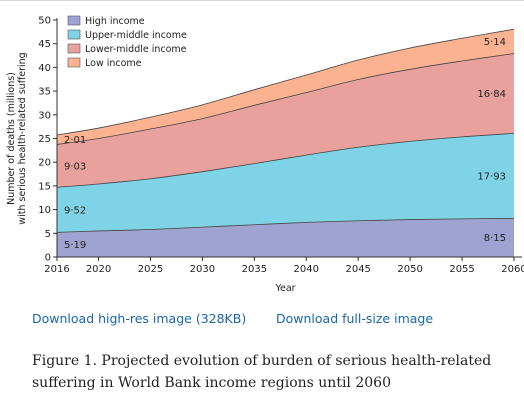 Image resolution: width=524 pixels, height=400 pixels. Describe the element at coordinates (461, 269) in the screenshot. I see `x-tick-label-2055: 2055` at that location.